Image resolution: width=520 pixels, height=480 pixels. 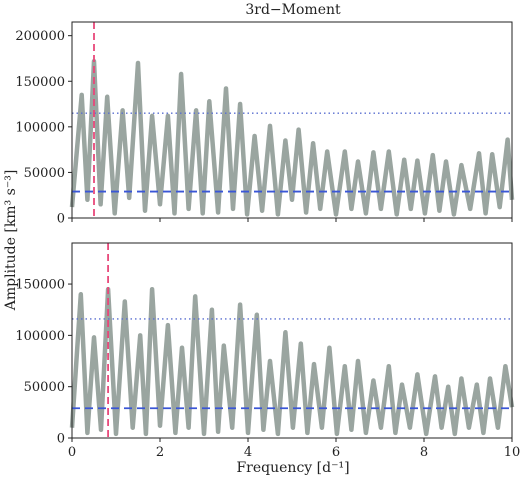 What do you see at coordinates (40, 36) in the screenshot?
I see `top-panel-y-tick-label-4: 200000` at bounding box center [40, 36].